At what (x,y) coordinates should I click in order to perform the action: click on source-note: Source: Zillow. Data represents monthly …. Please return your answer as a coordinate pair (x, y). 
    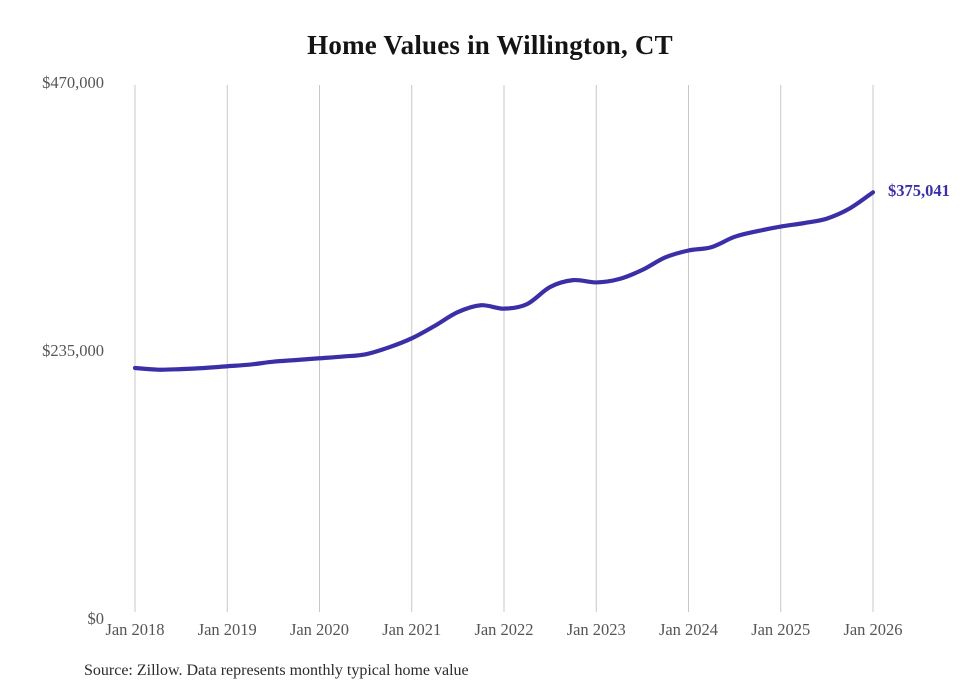
    Looking at the image, I should click on (276, 670).